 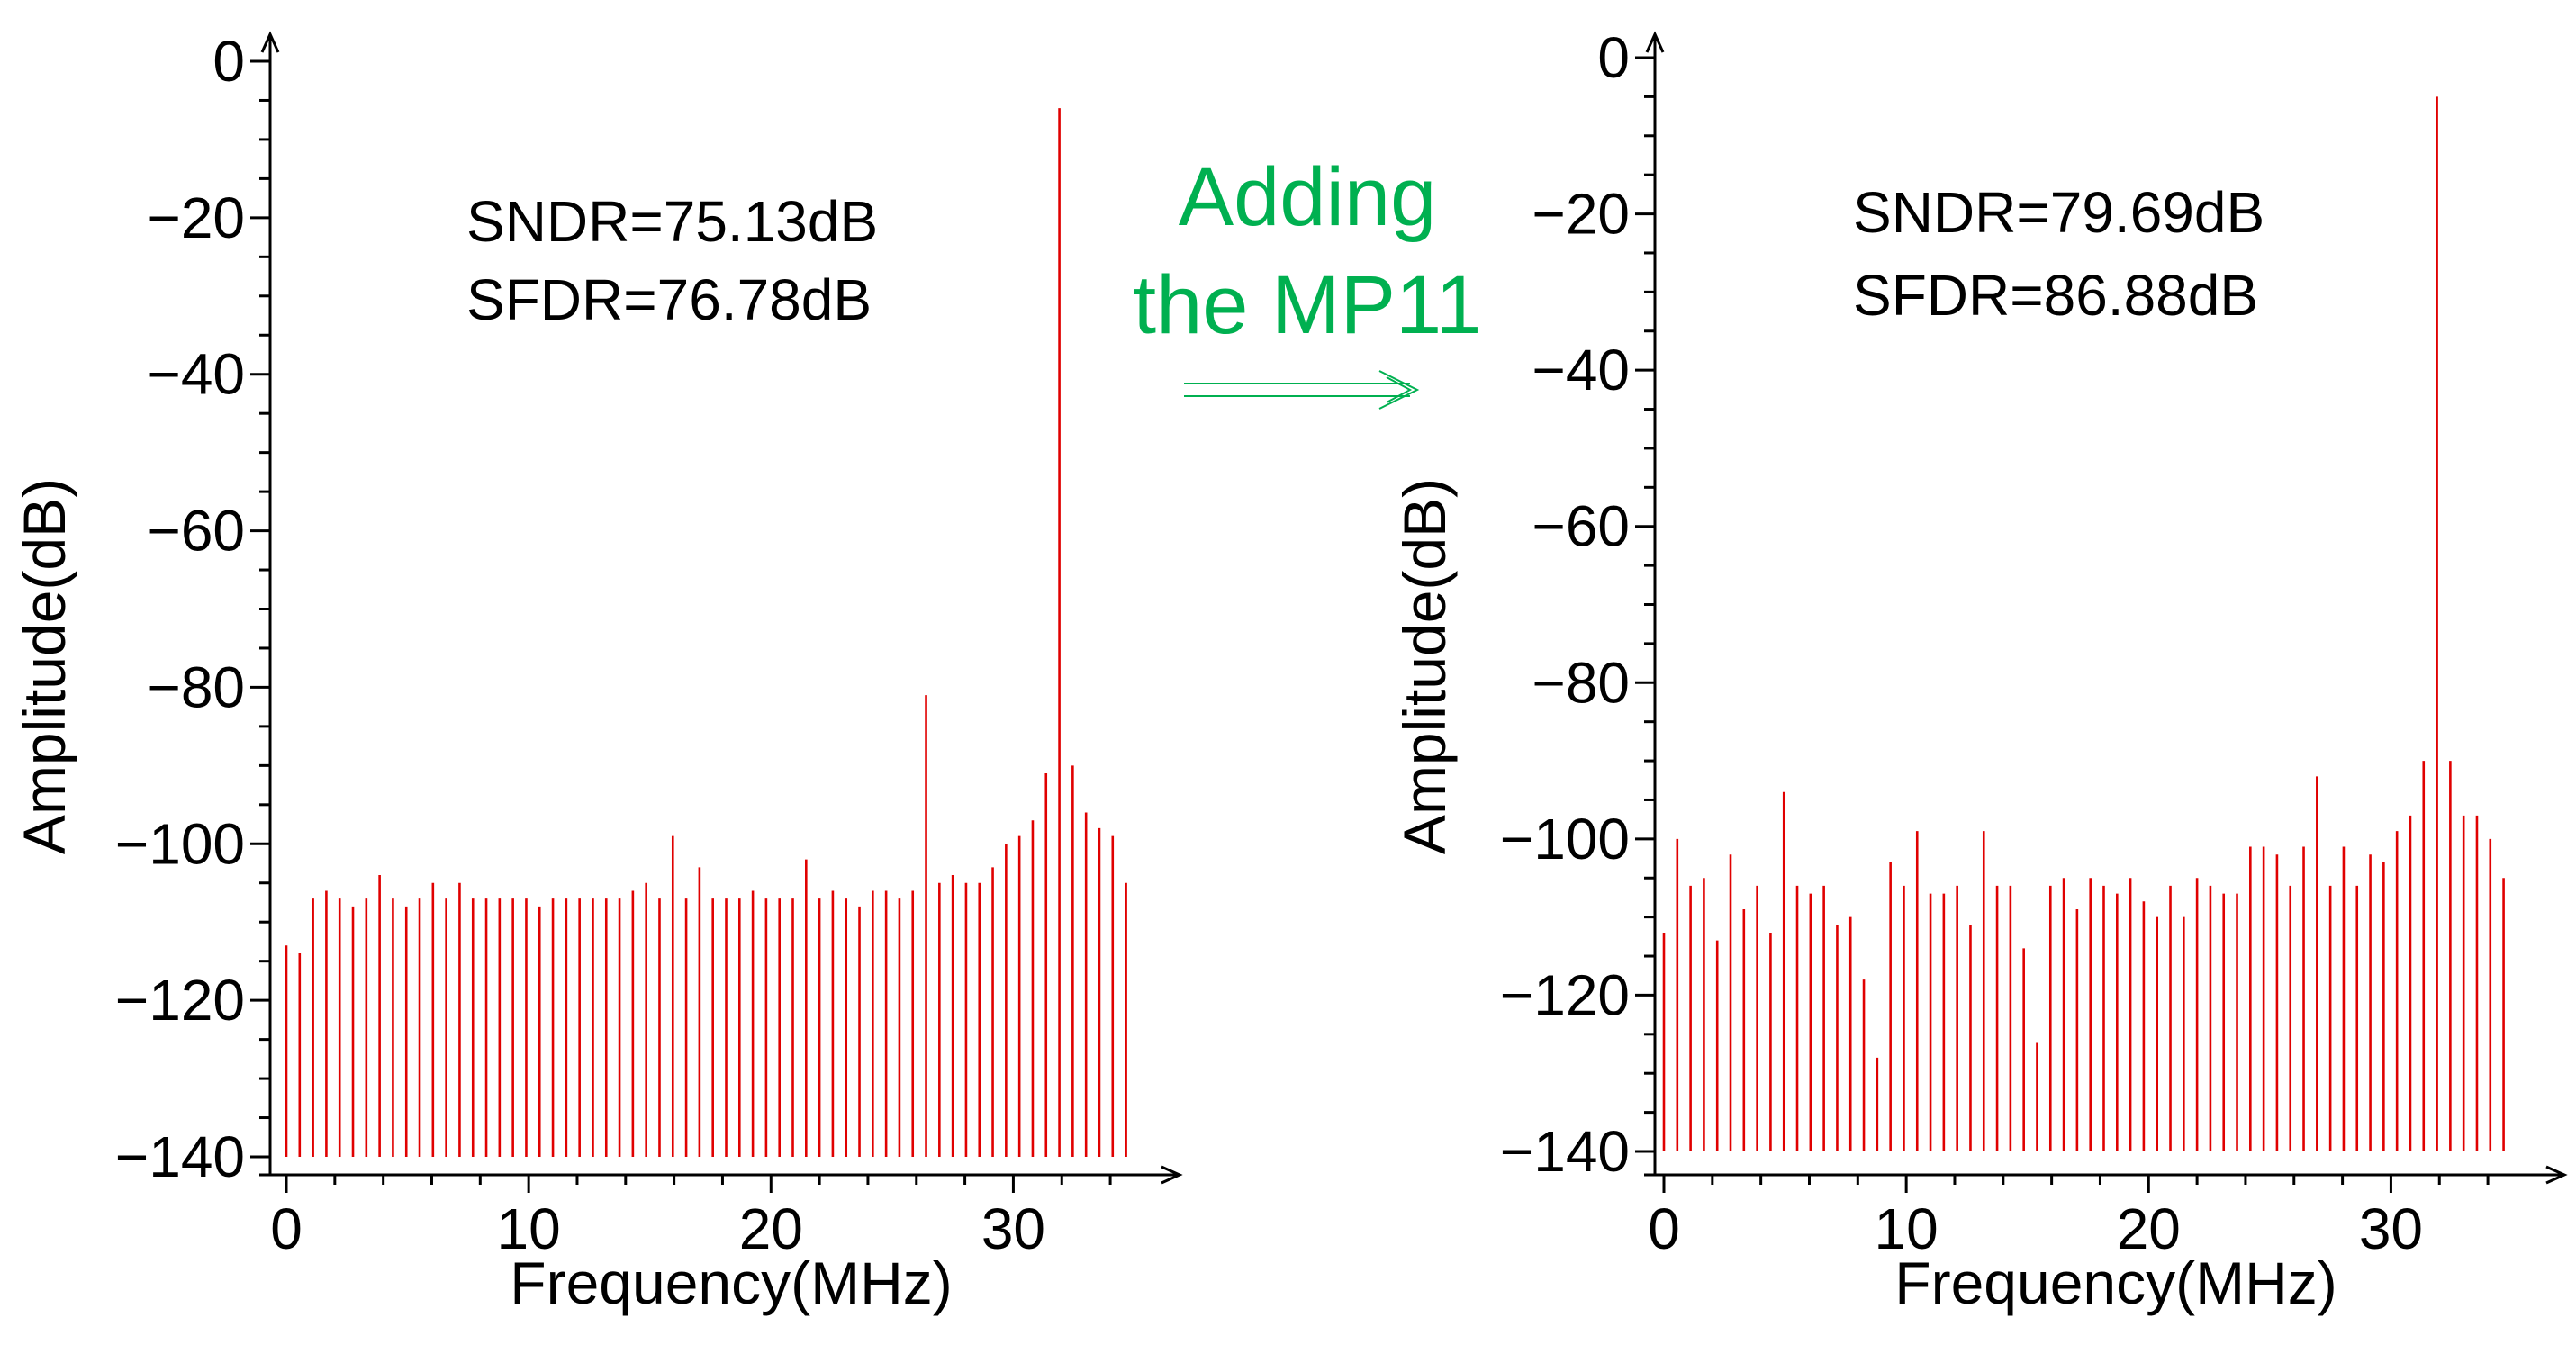 I want to click on y-axis-label-after: Amplitude(dB), so click(x=1424, y=666).